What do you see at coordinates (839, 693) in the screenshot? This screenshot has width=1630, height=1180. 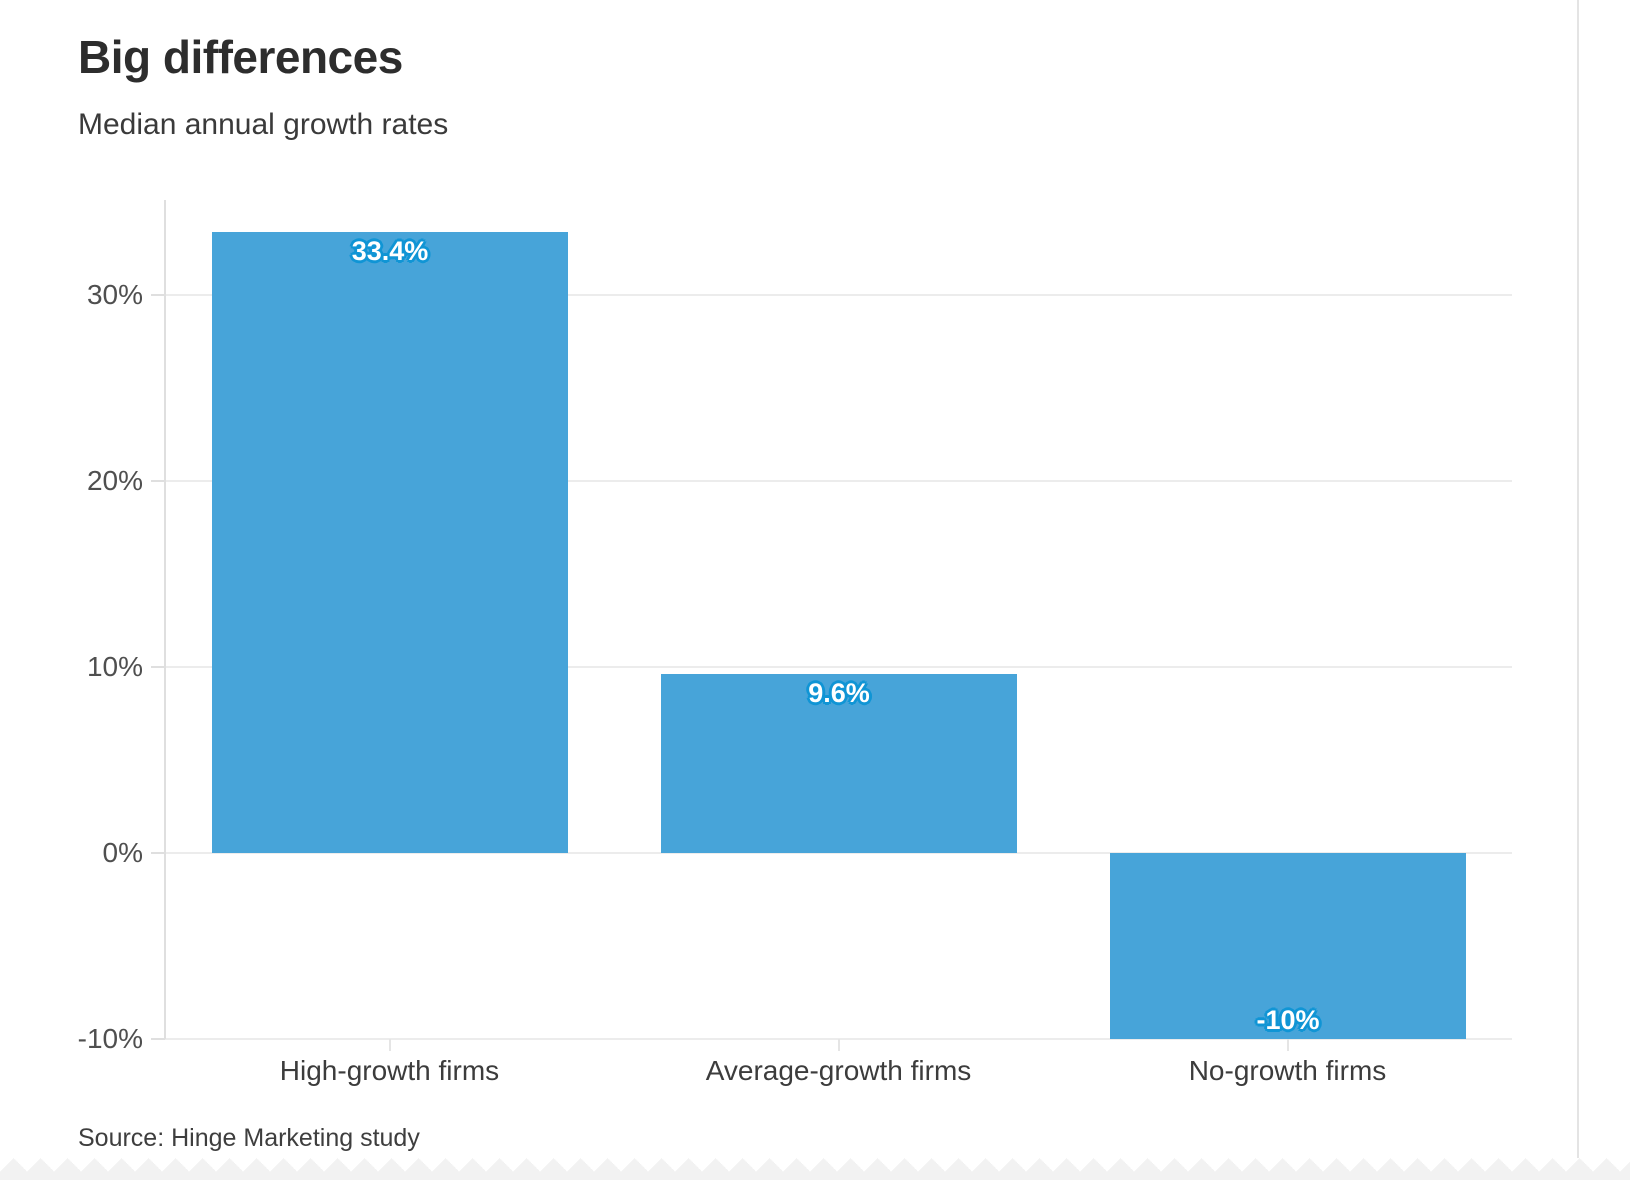 I see `bar-value-label: 9.6%` at bounding box center [839, 693].